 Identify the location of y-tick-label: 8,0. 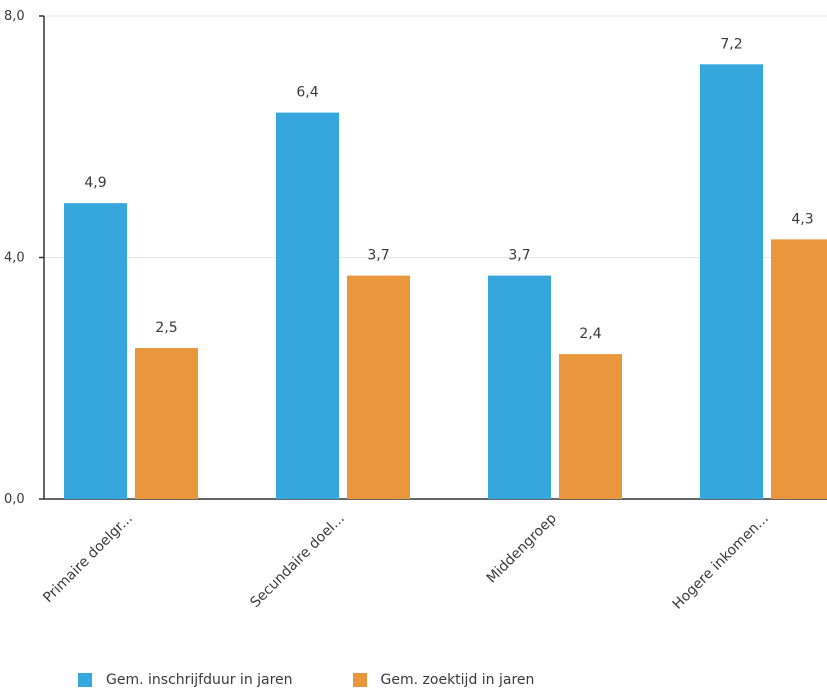
(14, 16).